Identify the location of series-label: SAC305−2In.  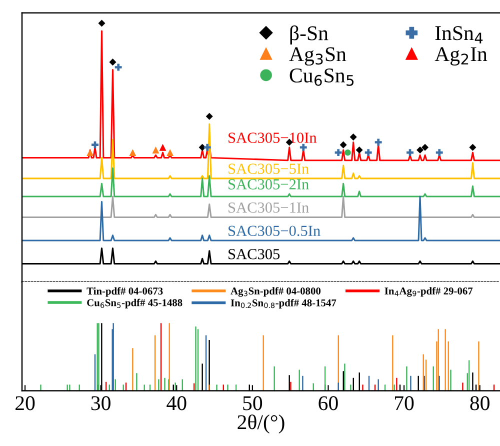
(268, 184).